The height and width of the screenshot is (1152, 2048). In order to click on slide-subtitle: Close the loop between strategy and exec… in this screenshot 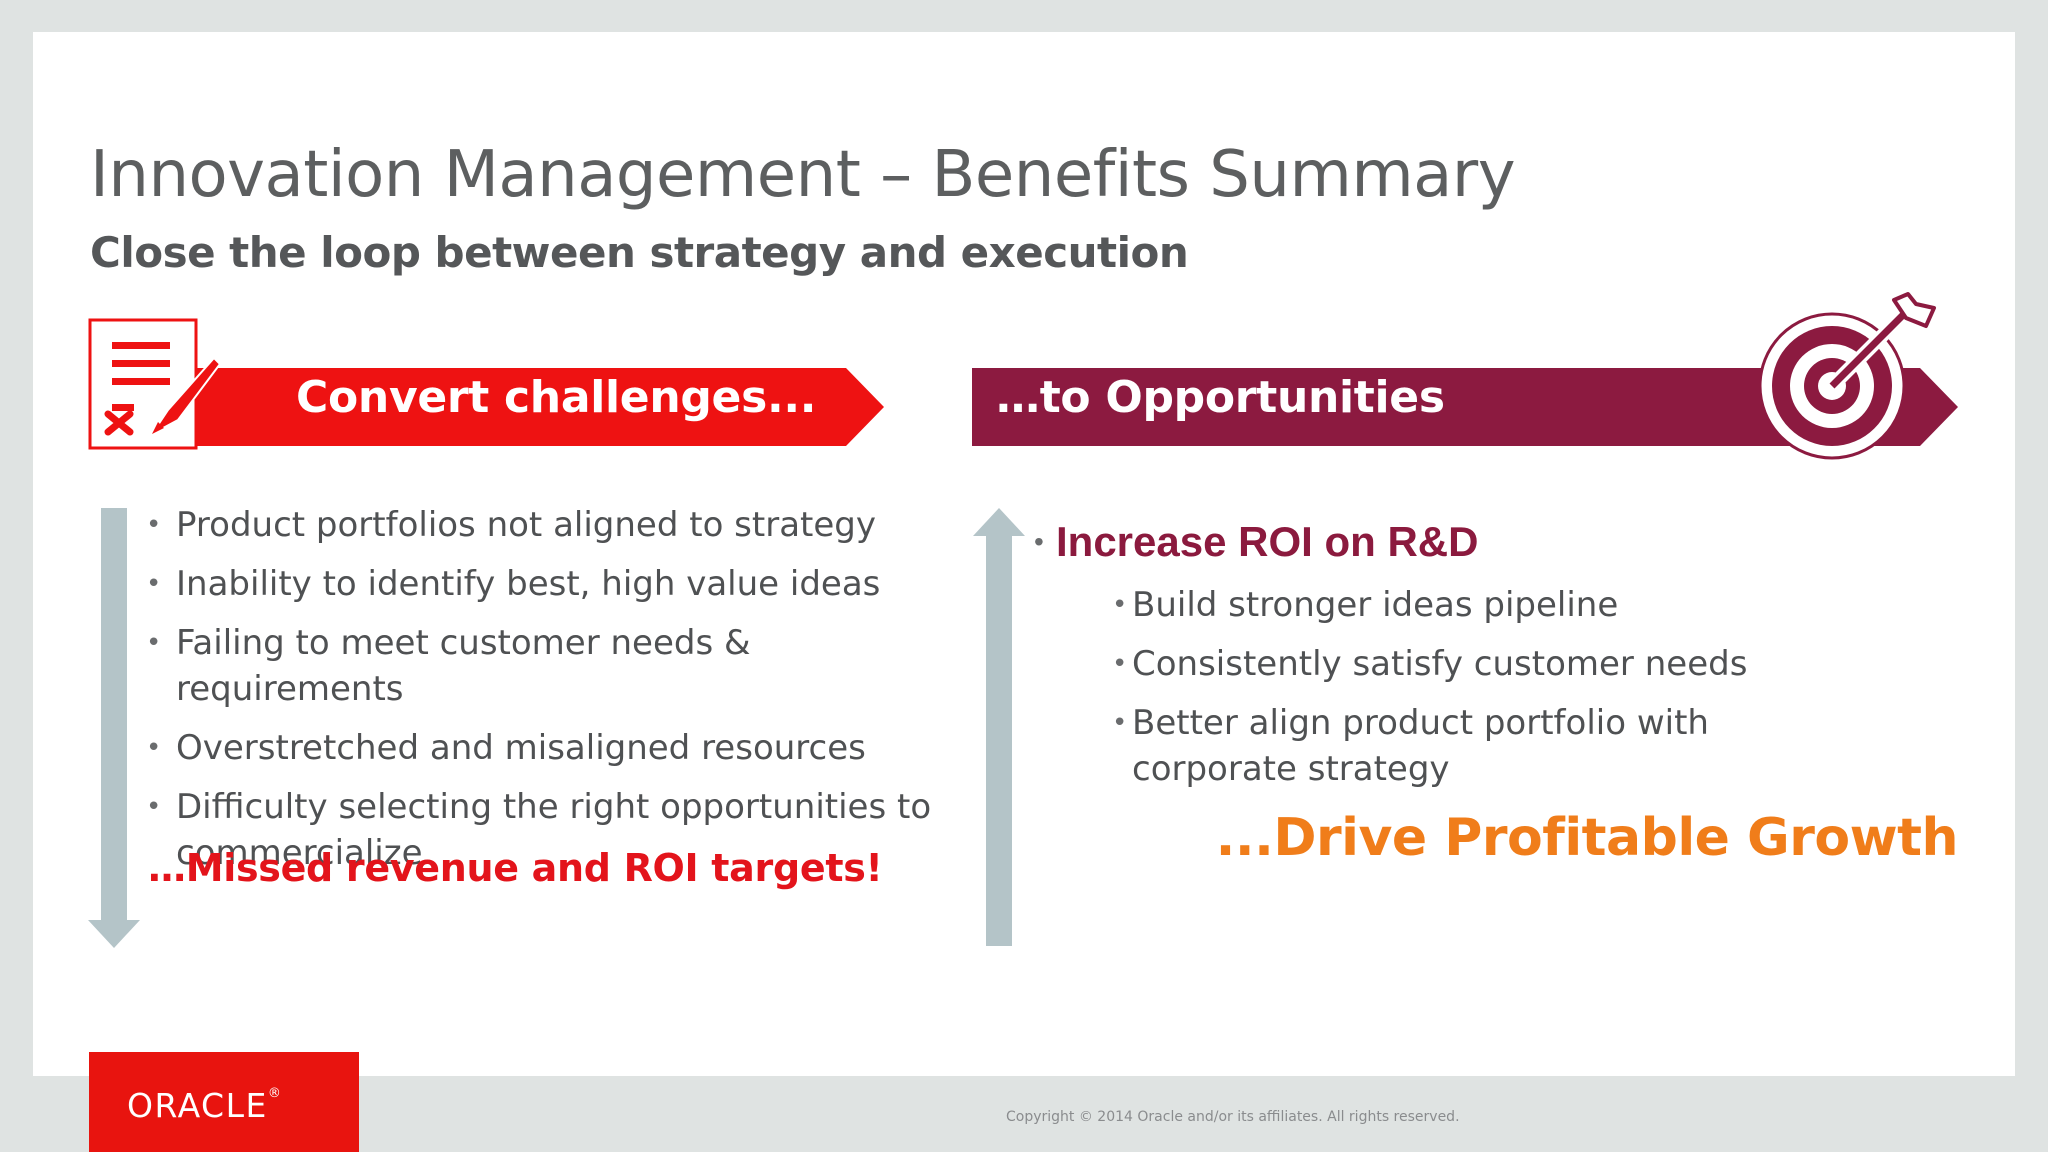, I will do `click(639, 252)`.